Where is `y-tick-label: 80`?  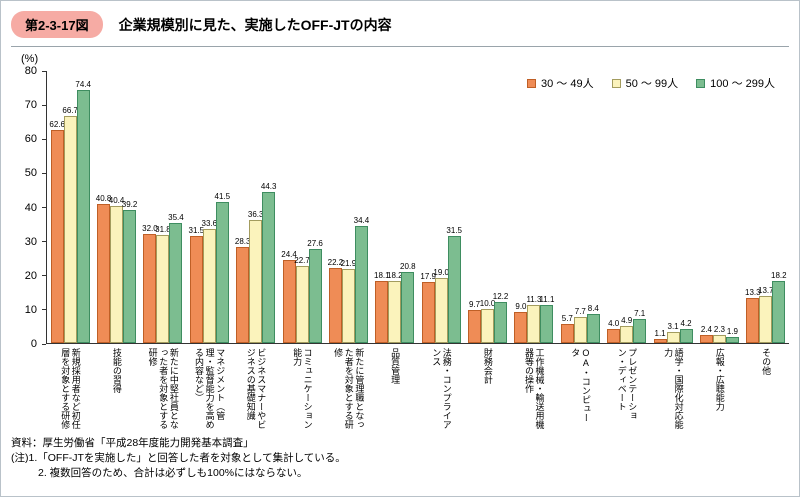 y-tick-label: 80 is located at coordinates (30, 71).